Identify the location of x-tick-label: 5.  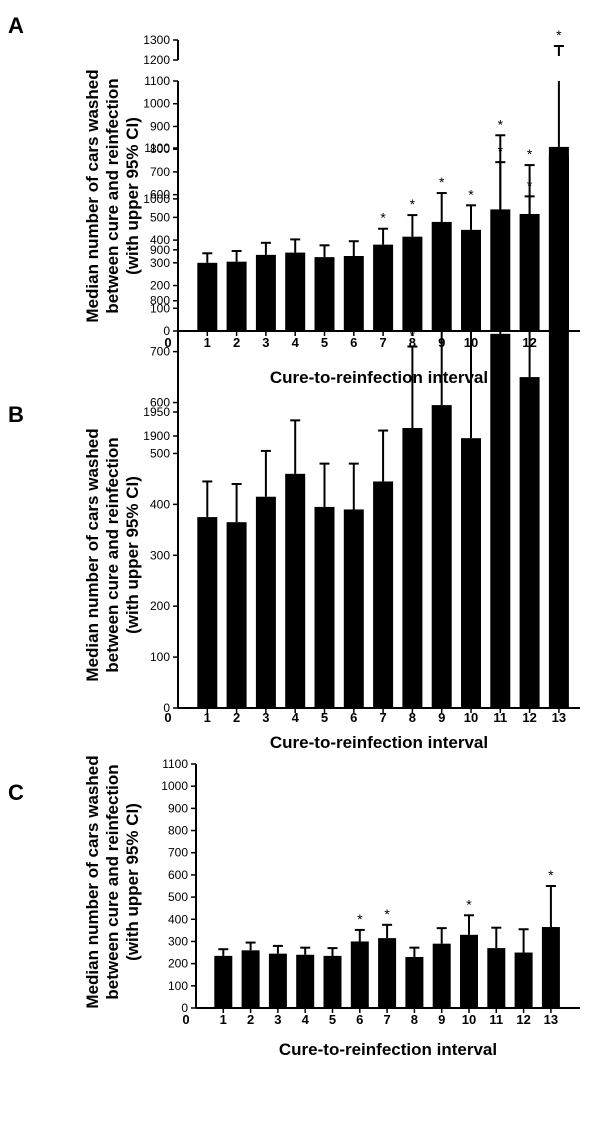
(324, 342).